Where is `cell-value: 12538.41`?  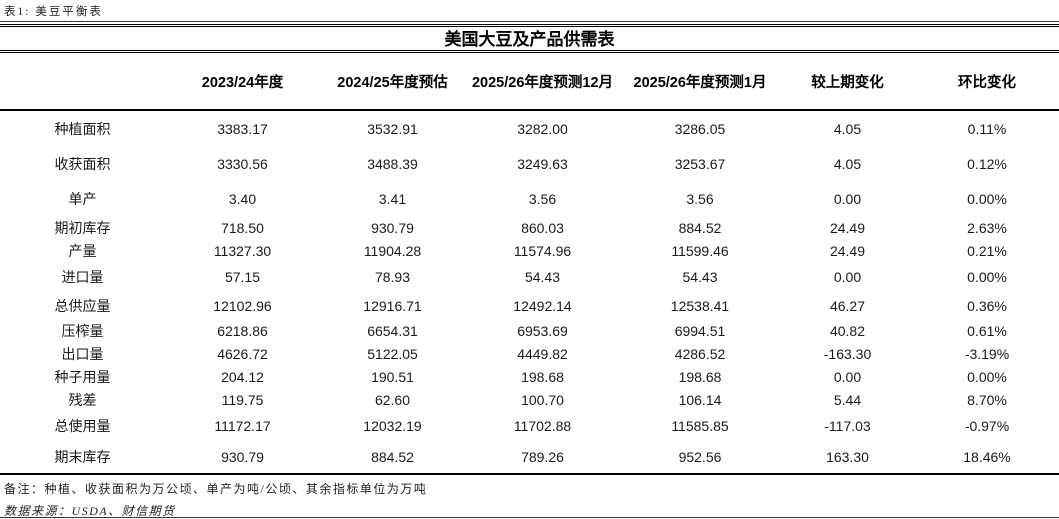 cell-value: 12538.41 is located at coordinates (700, 306).